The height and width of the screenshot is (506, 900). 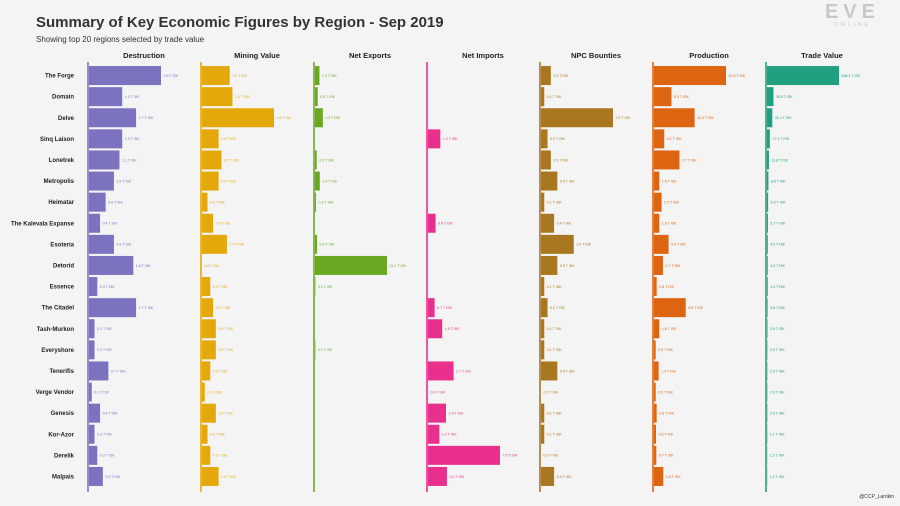 I want to click on data-label: 1.2 T ISK, so click(x=449, y=435).